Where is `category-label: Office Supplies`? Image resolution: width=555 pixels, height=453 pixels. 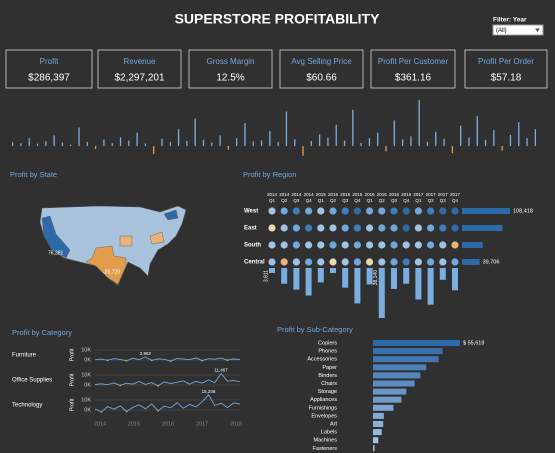
category-label: Office Supplies is located at coordinates (32, 381).